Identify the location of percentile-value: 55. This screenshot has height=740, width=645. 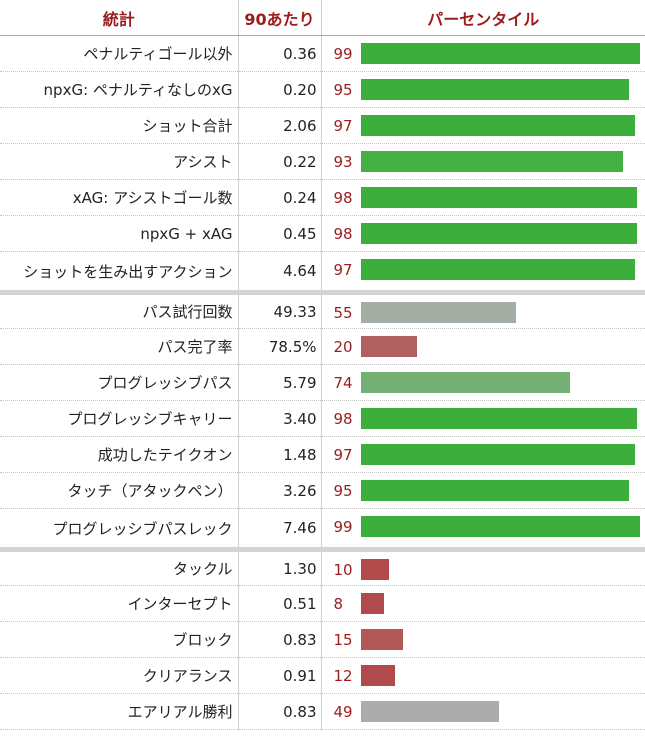
(343, 313).